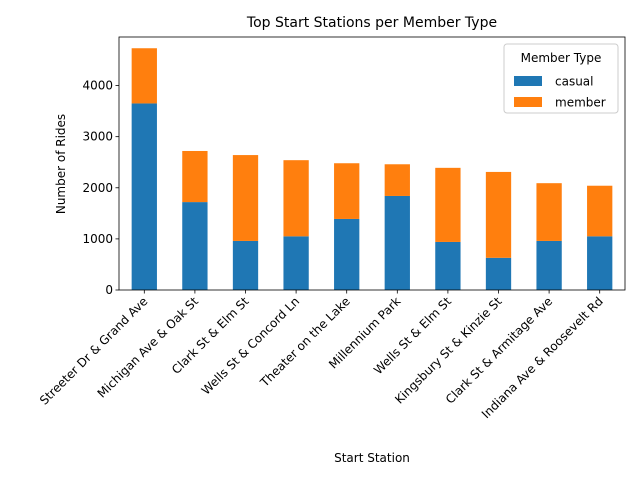 This screenshot has width=640, height=480. What do you see at coordinates (574, 82) in the screenshot?
I see `legend-label-casual: casual` at bounding box center [574, 82].